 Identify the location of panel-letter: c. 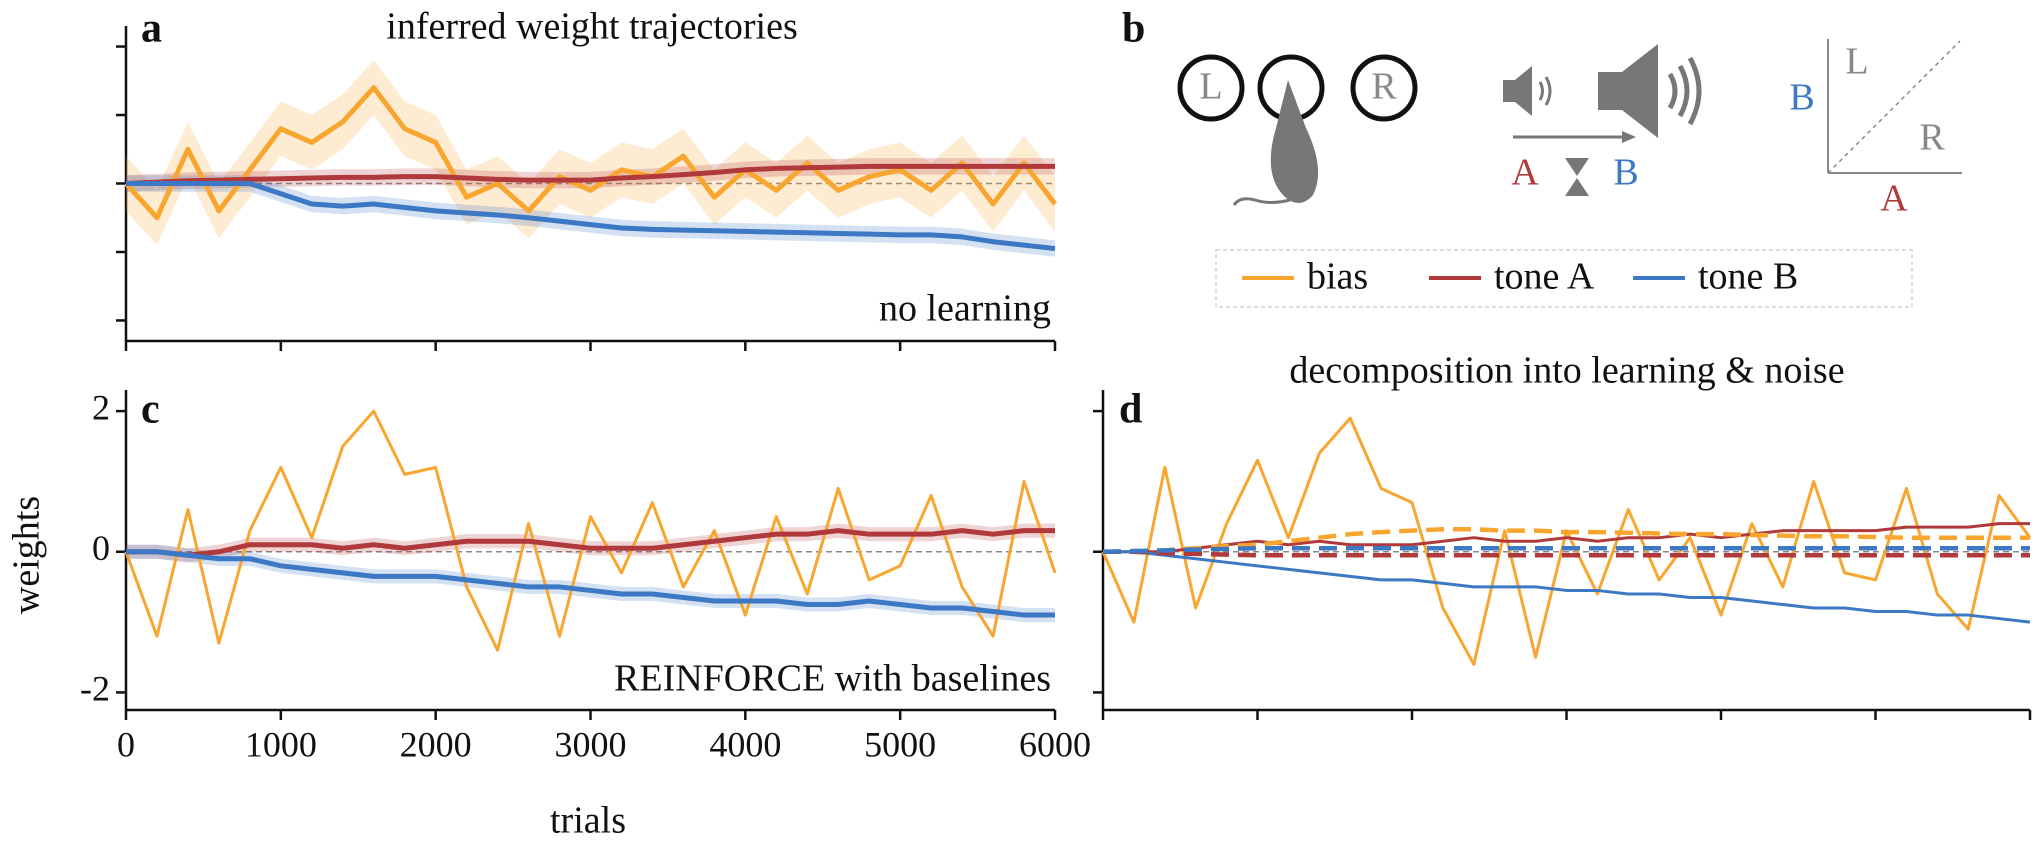
(150, 410).